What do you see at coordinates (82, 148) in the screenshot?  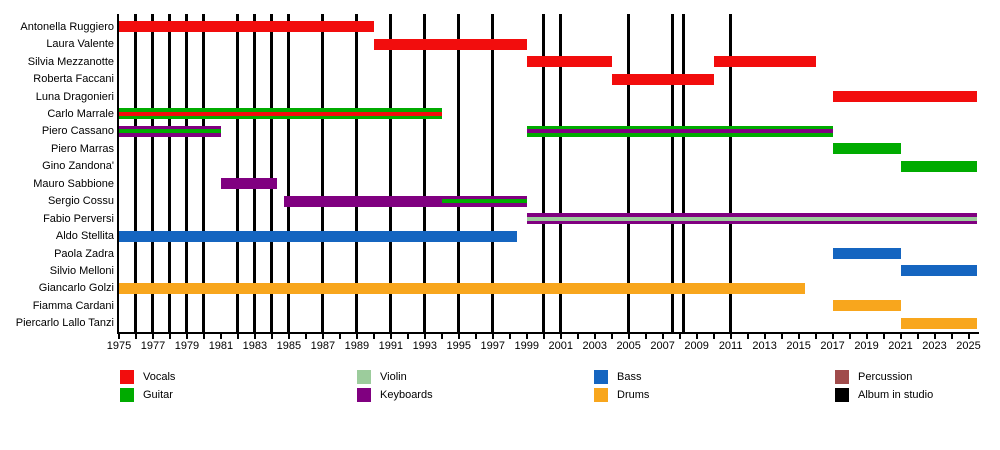 I see `member-label: Piero Marras` at bounding box center [82, 148].